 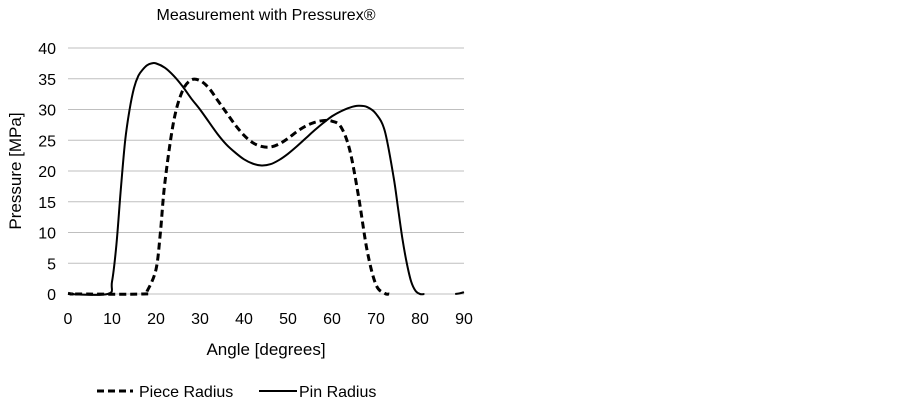 What do you see at coordinates (15, 170) in the screenshot?
I see `y-axis-title: Pressure [MPa]` at bounding box center [15, 170].